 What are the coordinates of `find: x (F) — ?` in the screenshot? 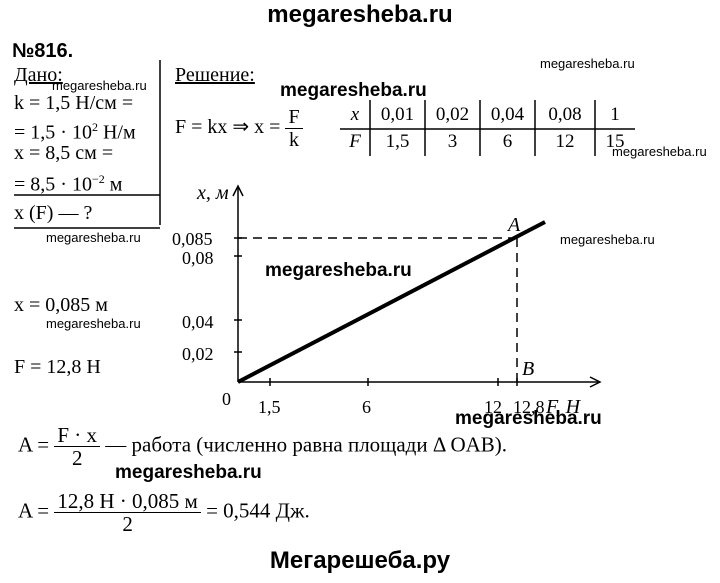 It's located at (53, 213).